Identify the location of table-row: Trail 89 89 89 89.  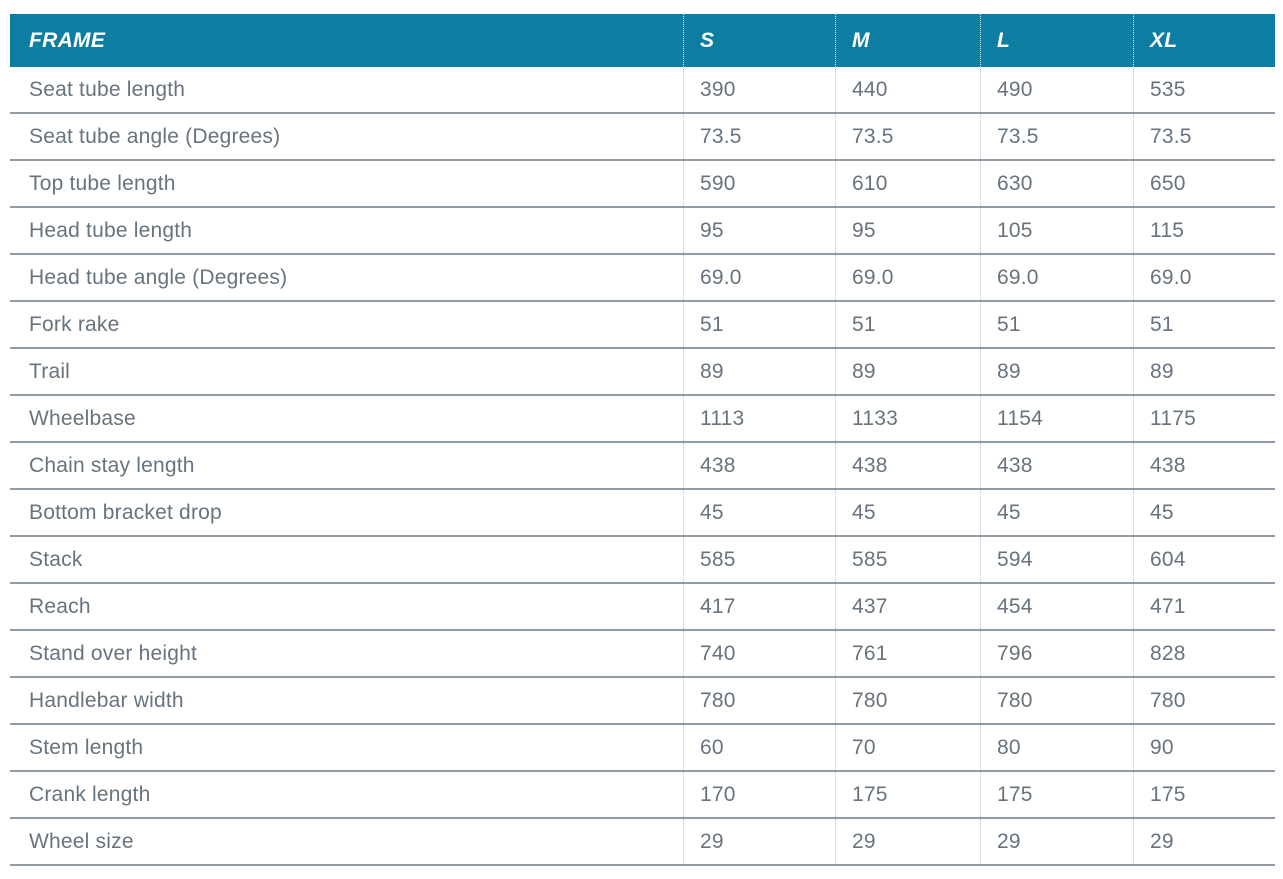
(642, 372).